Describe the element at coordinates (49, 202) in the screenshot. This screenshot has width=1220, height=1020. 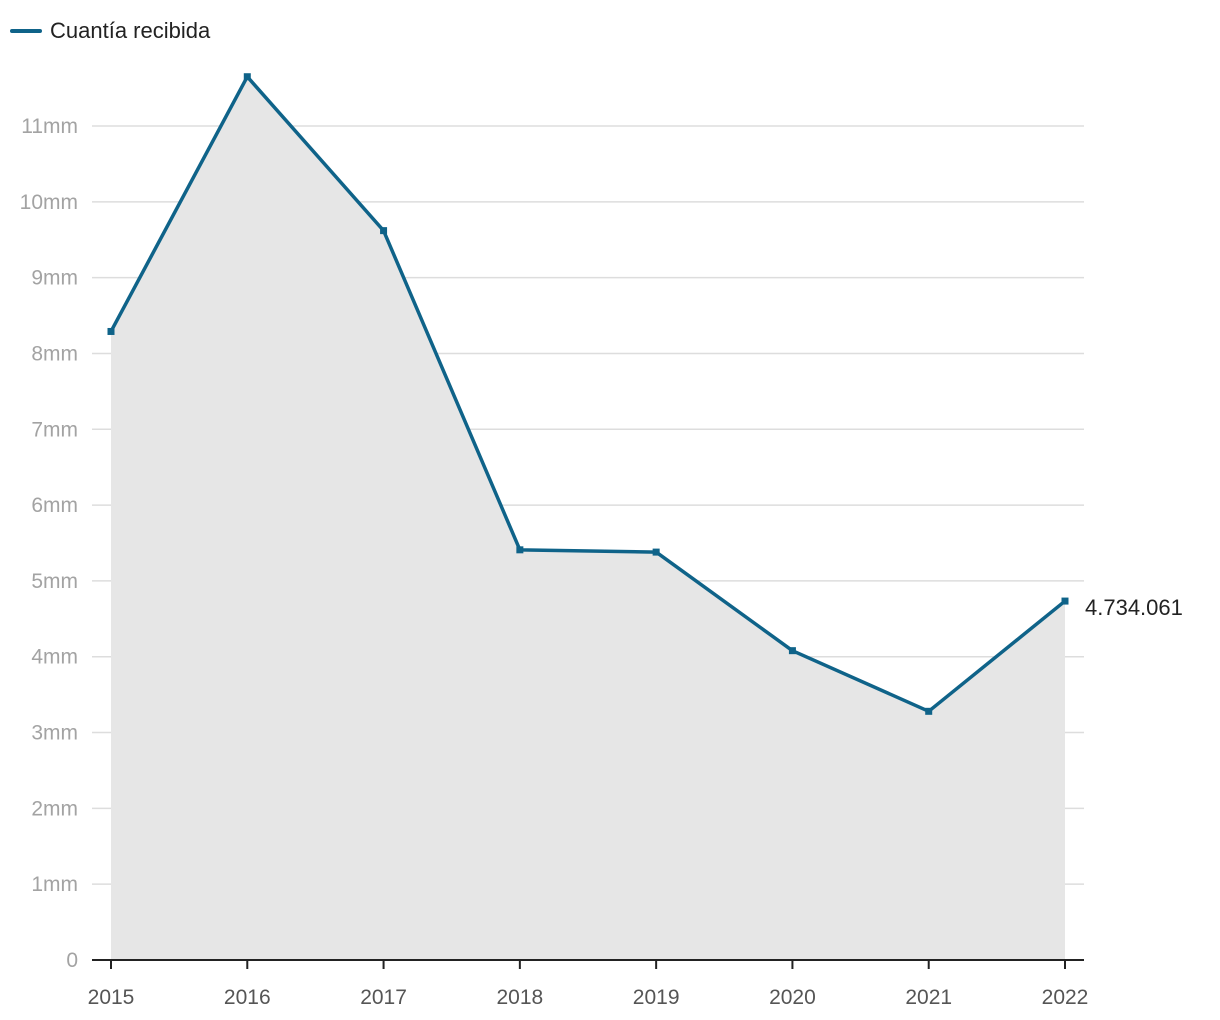
I see `y-tick-label: 10mm` at that location.